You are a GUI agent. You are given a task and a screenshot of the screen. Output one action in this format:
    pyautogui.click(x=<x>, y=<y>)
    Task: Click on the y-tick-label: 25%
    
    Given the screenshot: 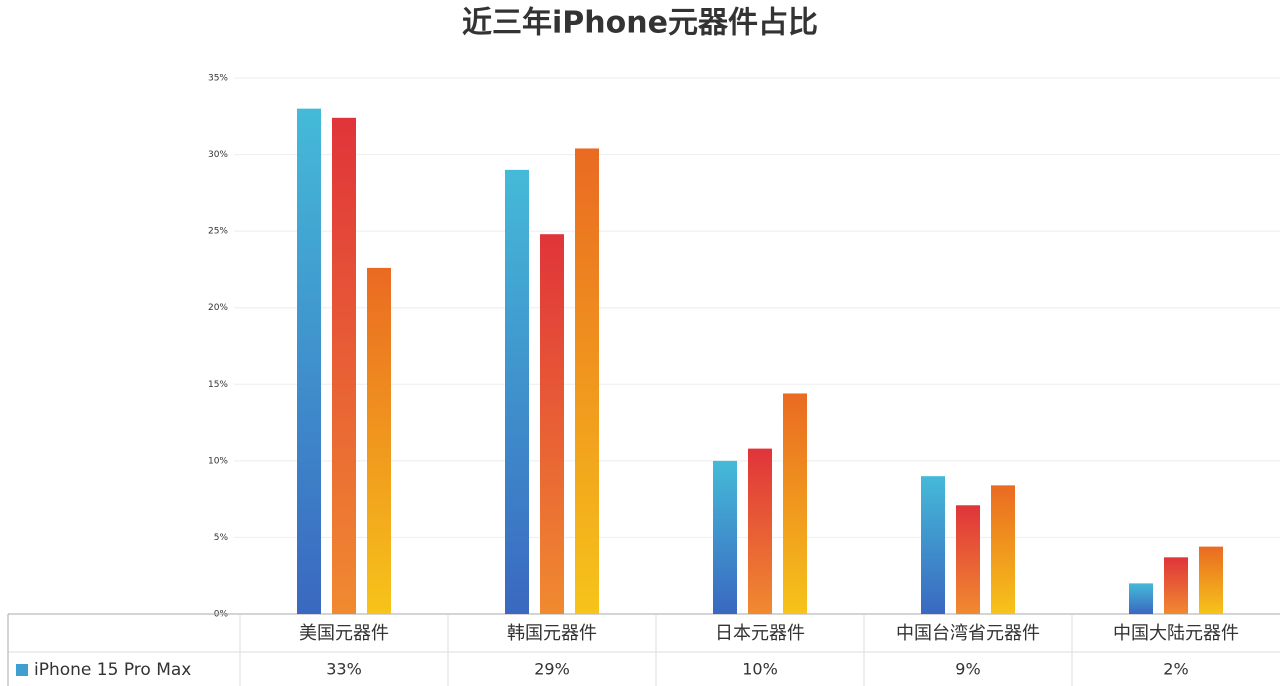 What is the action you would take?
    pyautogui.click(x=218, y=232)
    